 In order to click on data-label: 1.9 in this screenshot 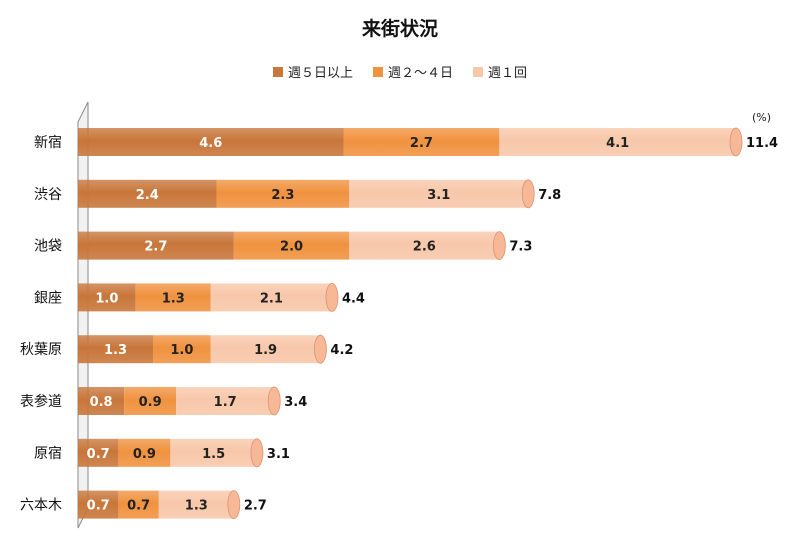, I will do `click(265, 350)`.